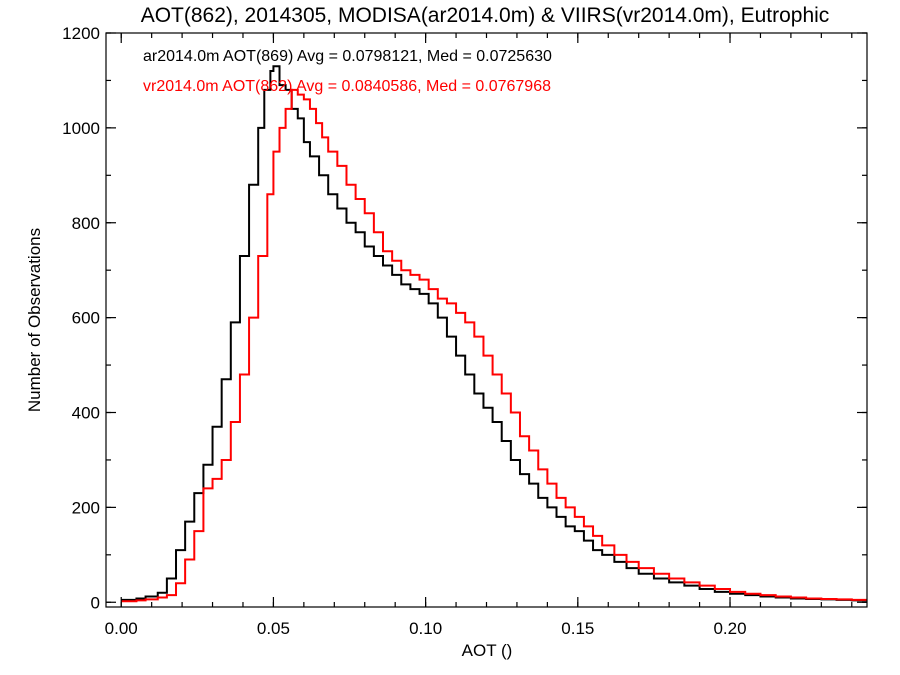 This screenshot has height=675, width=900. I want to click on x-axis-label: AOT (), so click(487, 650).